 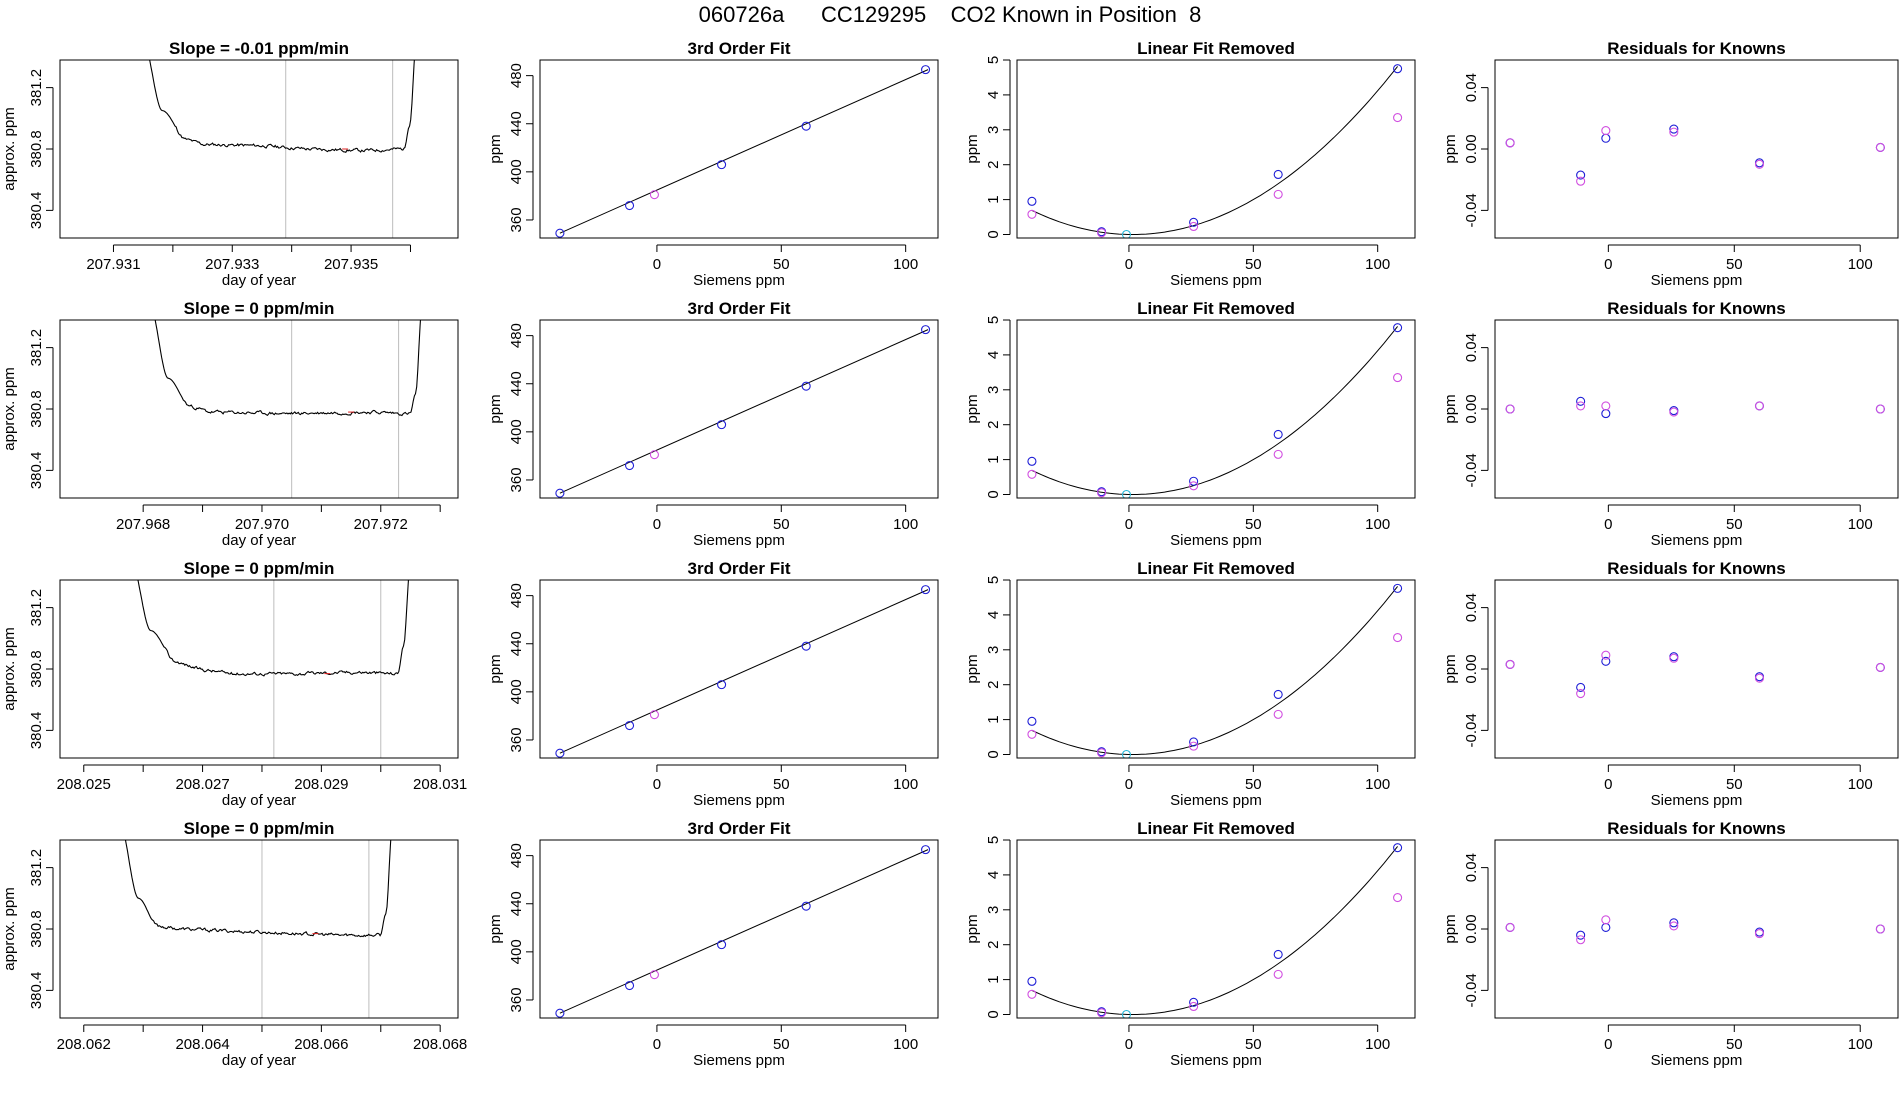 What do you see at coordinates (381, 524) in the screenshot?
I see `x-tick-label: 207.972` at bounding box center [381, 524].